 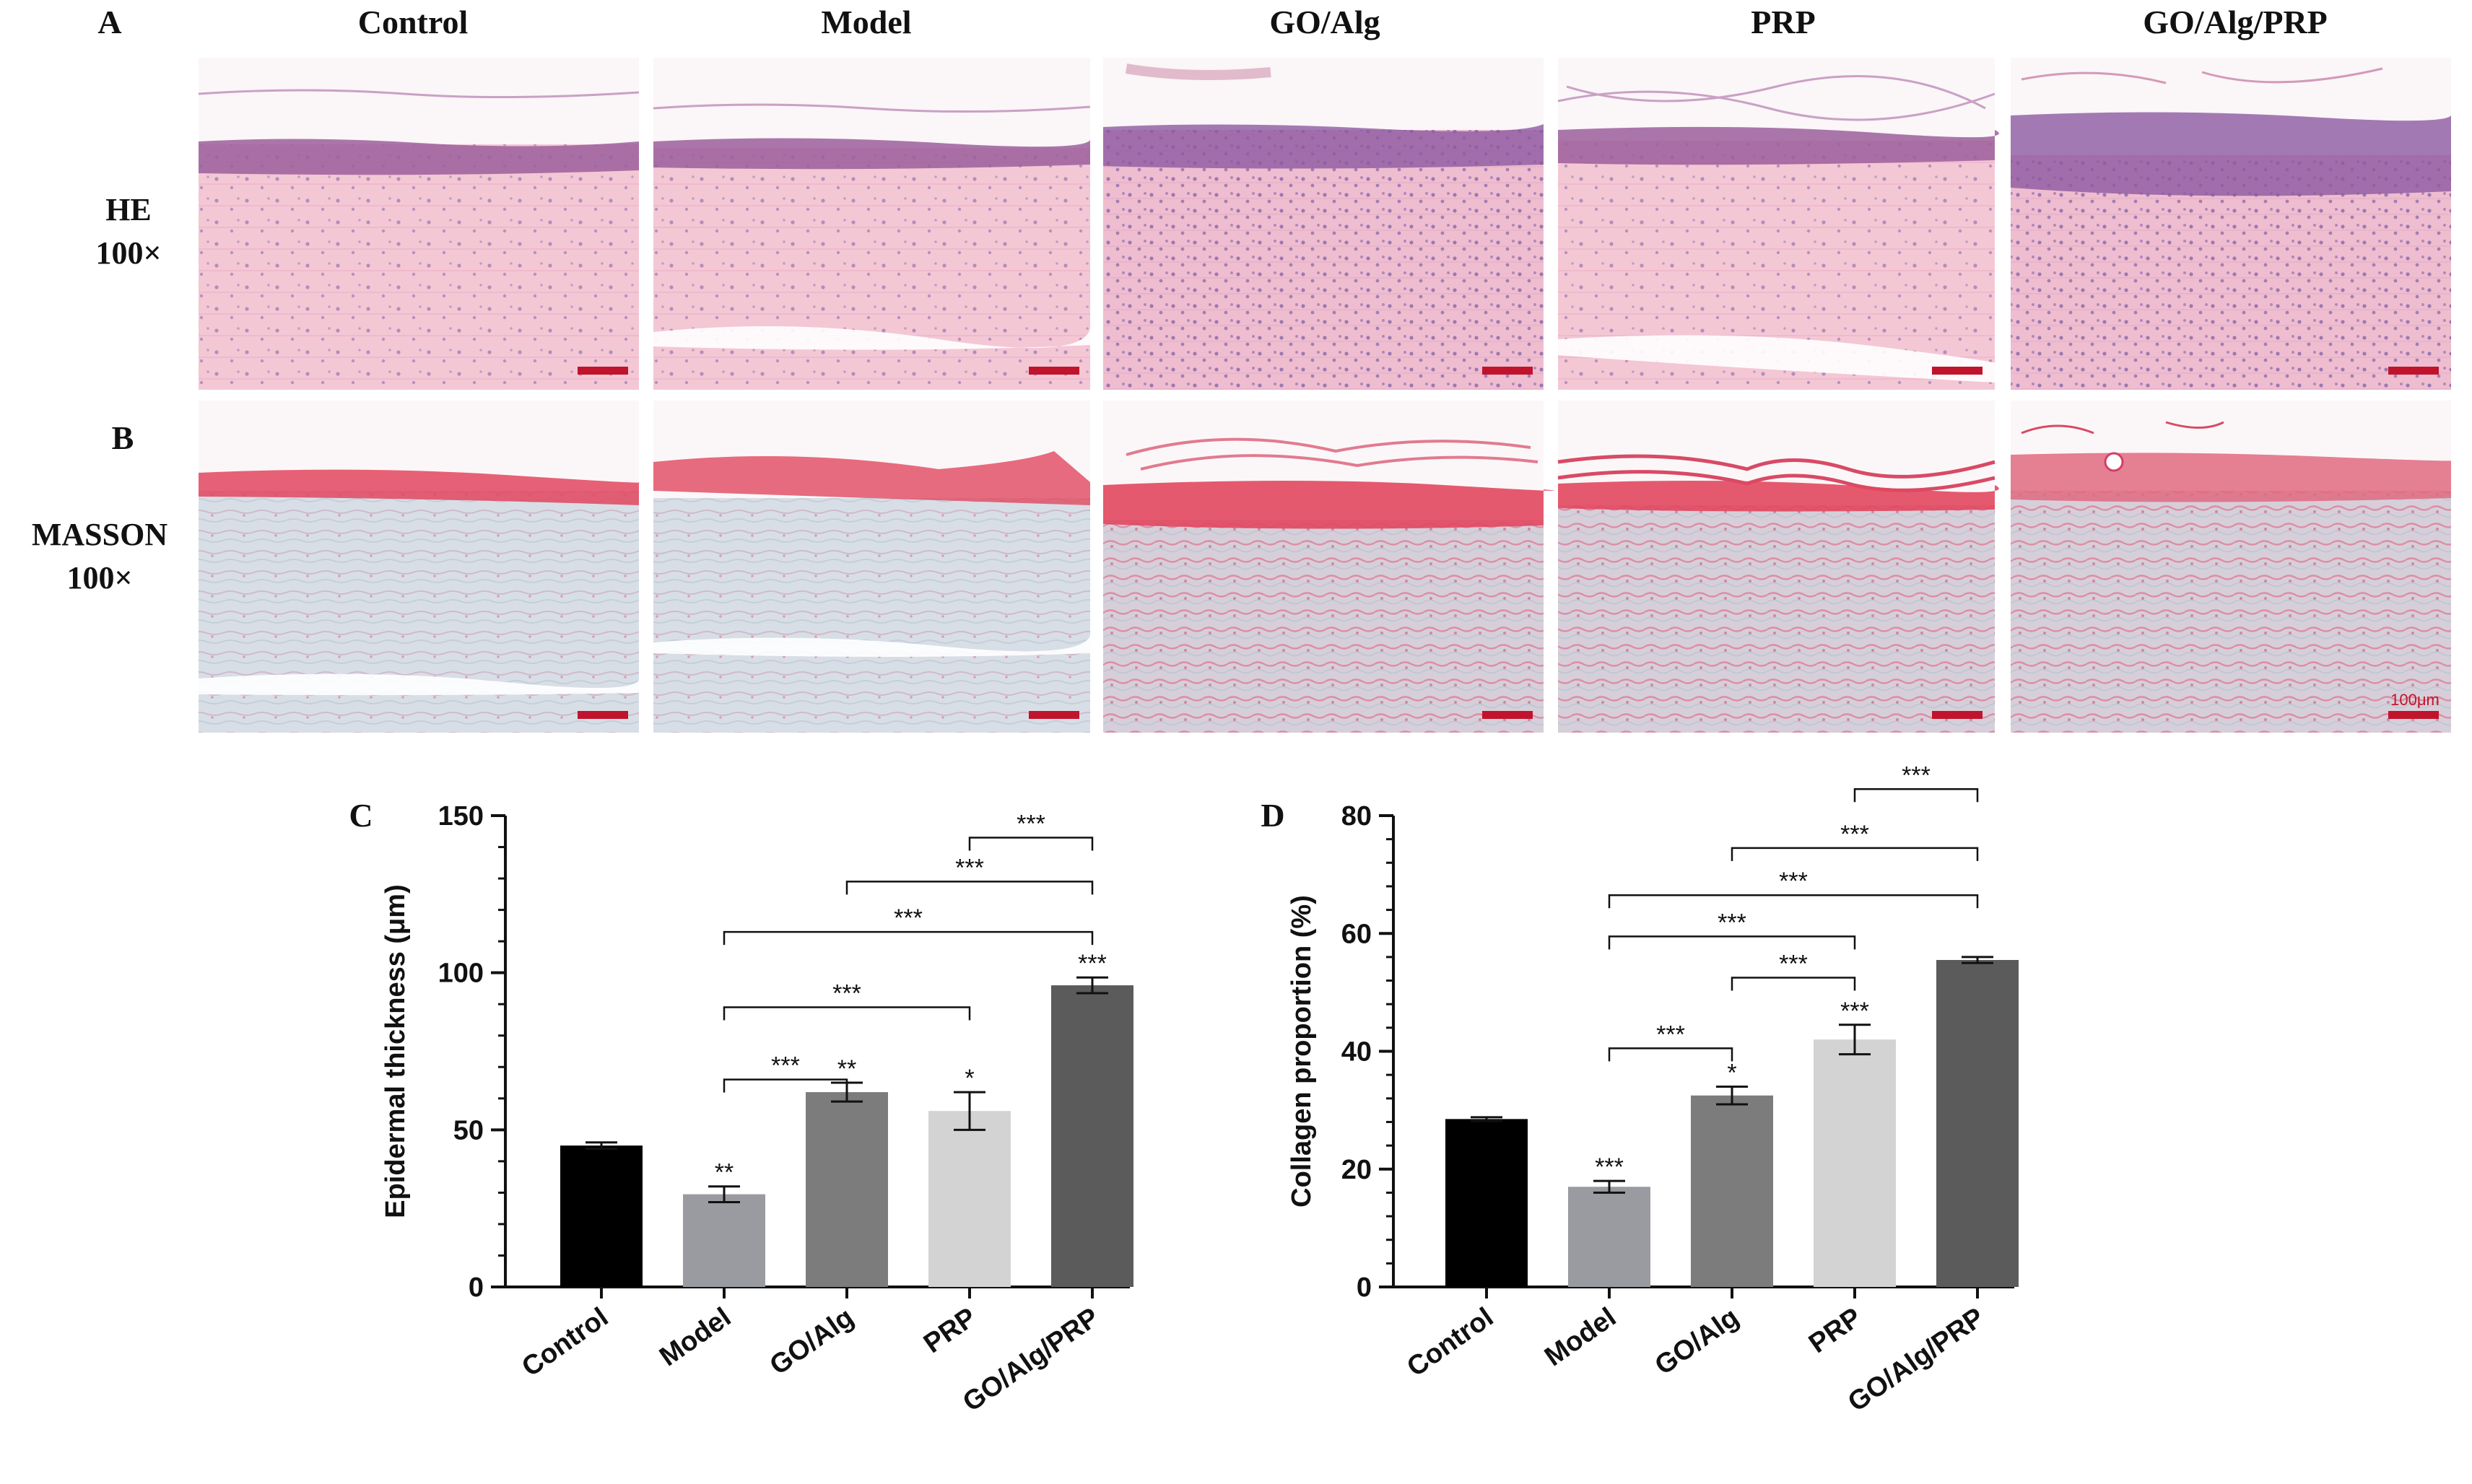 I want to click on masson-micrograph-prp, so click(x=1778, y=567).